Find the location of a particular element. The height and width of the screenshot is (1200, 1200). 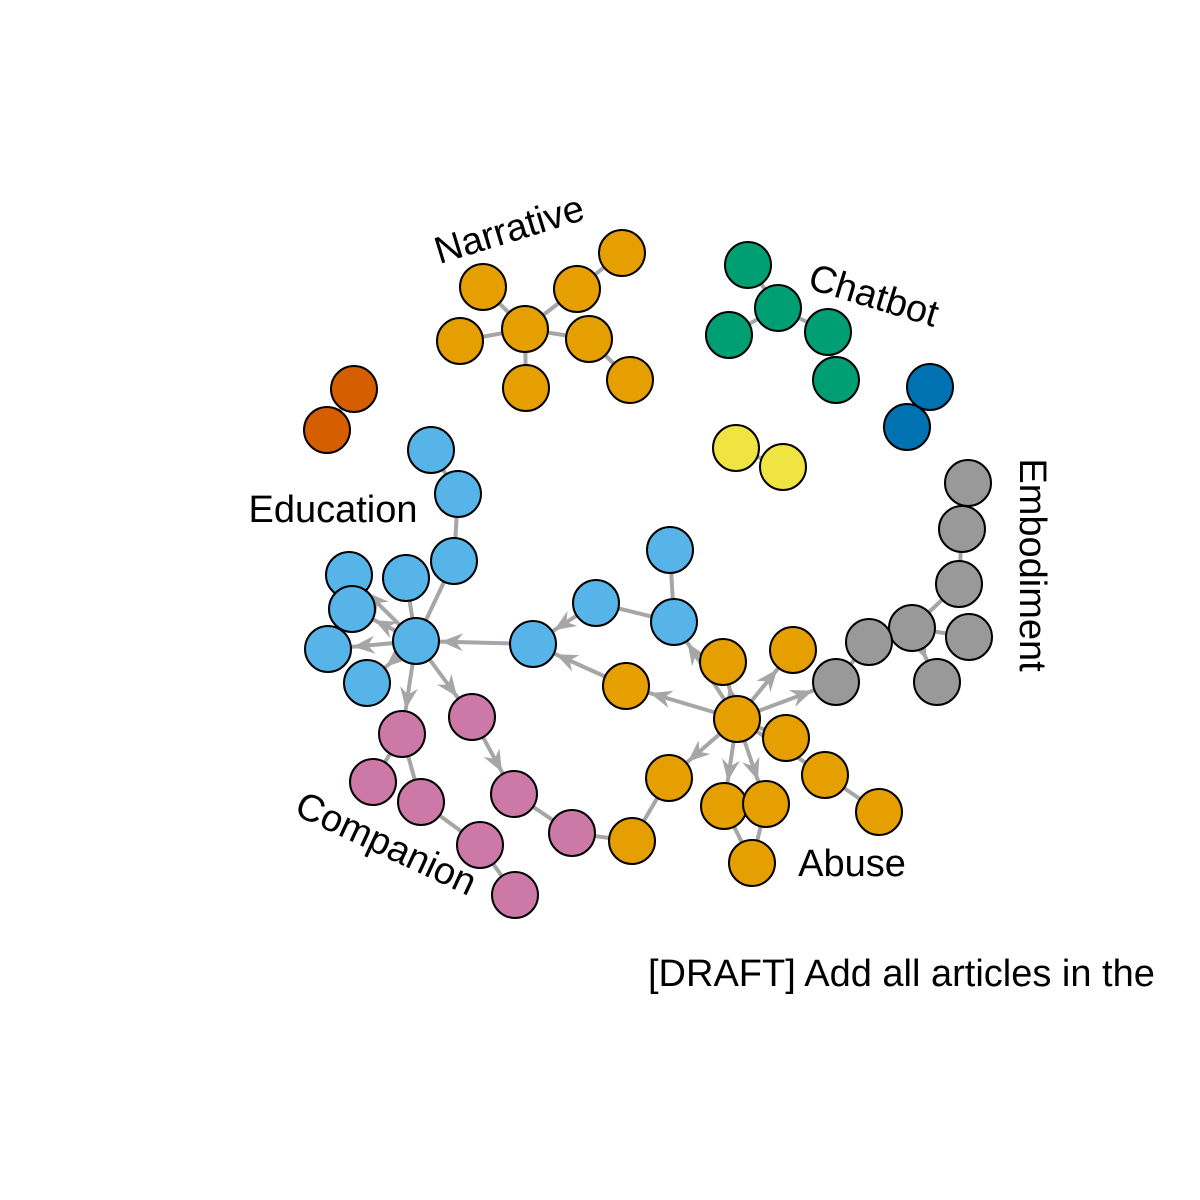

node-narrative-n6 is located at coordinates (589, 339).